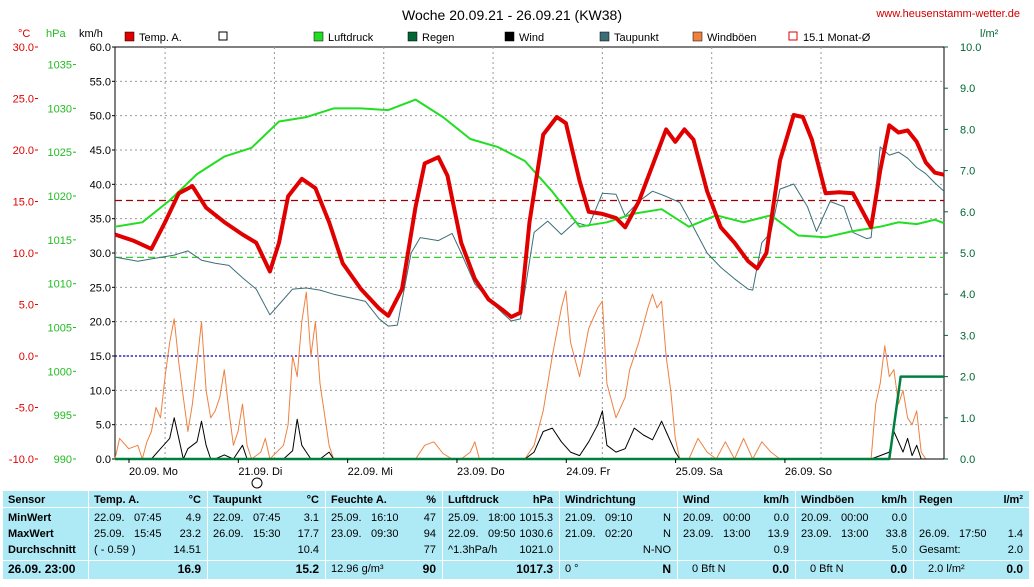  Describe the element at coordinates (109, 518) in the screenshot. I see `temp-min-date: 22.09.` at that location.